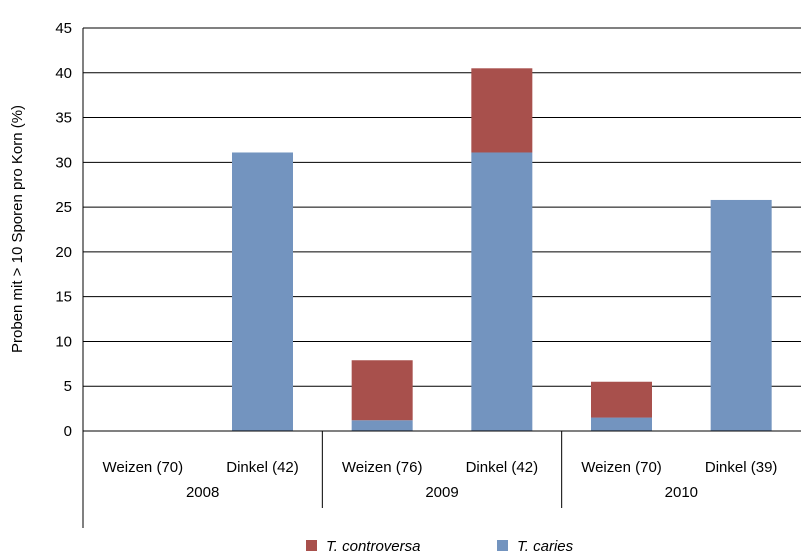 This screenshot has height=556, width=801. I want to click on y-tick-labels: 0 5 10 15 20 25 30 35 40 45, so click(63, 230).